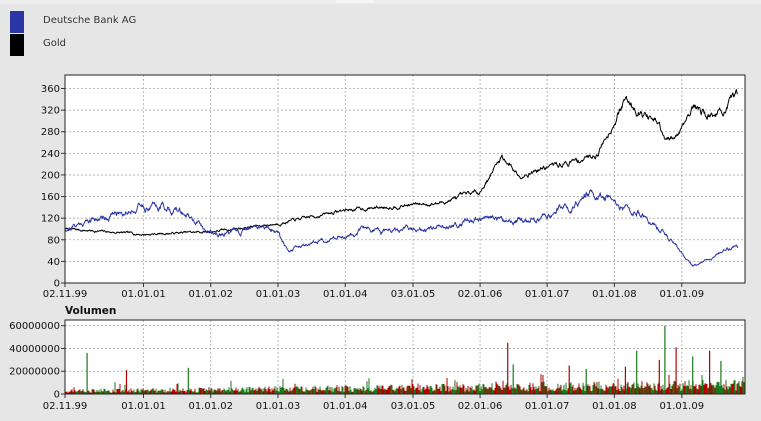 The image size is (761, 421). I want to click on price-x-tick-label: 02.11.99, so click(65, 294).